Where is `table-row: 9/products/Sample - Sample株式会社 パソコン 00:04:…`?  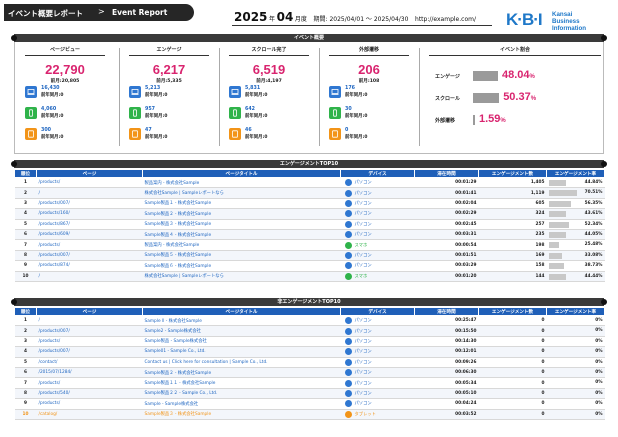
table-row: 9/products/Sample - Sample株式会社 パソコン 00:04:… is located at coordinates (309, 404).